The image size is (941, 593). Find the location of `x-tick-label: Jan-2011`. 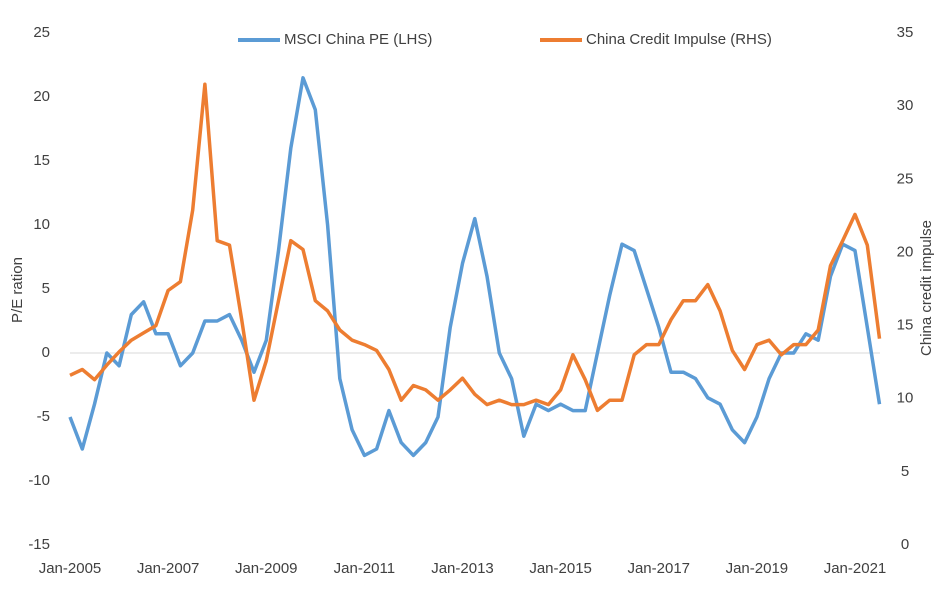

x-tick-label: Jan-2011 is located at coordinates (364, 568).